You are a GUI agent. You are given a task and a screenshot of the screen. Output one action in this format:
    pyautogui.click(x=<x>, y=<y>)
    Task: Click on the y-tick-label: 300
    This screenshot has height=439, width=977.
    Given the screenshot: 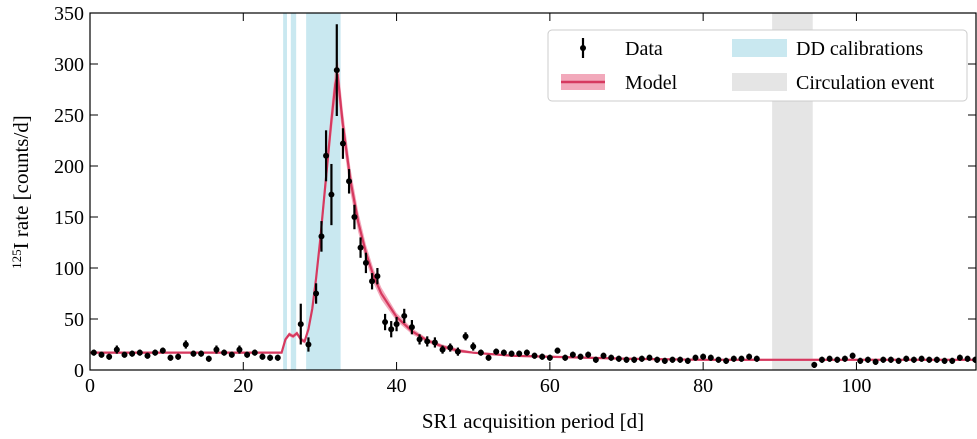 What is the action you would take?
    pyautogui.click(x=69, y=65)
    